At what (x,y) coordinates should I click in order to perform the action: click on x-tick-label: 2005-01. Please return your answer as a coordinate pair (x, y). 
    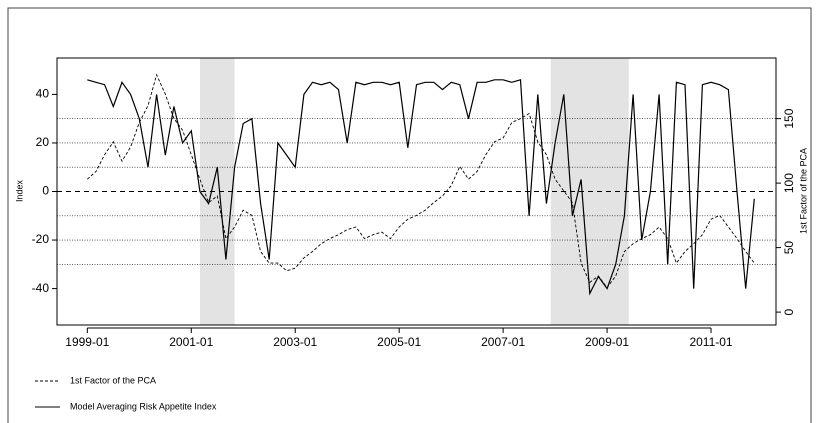
    Looking at the image, I should click on (399, 342).